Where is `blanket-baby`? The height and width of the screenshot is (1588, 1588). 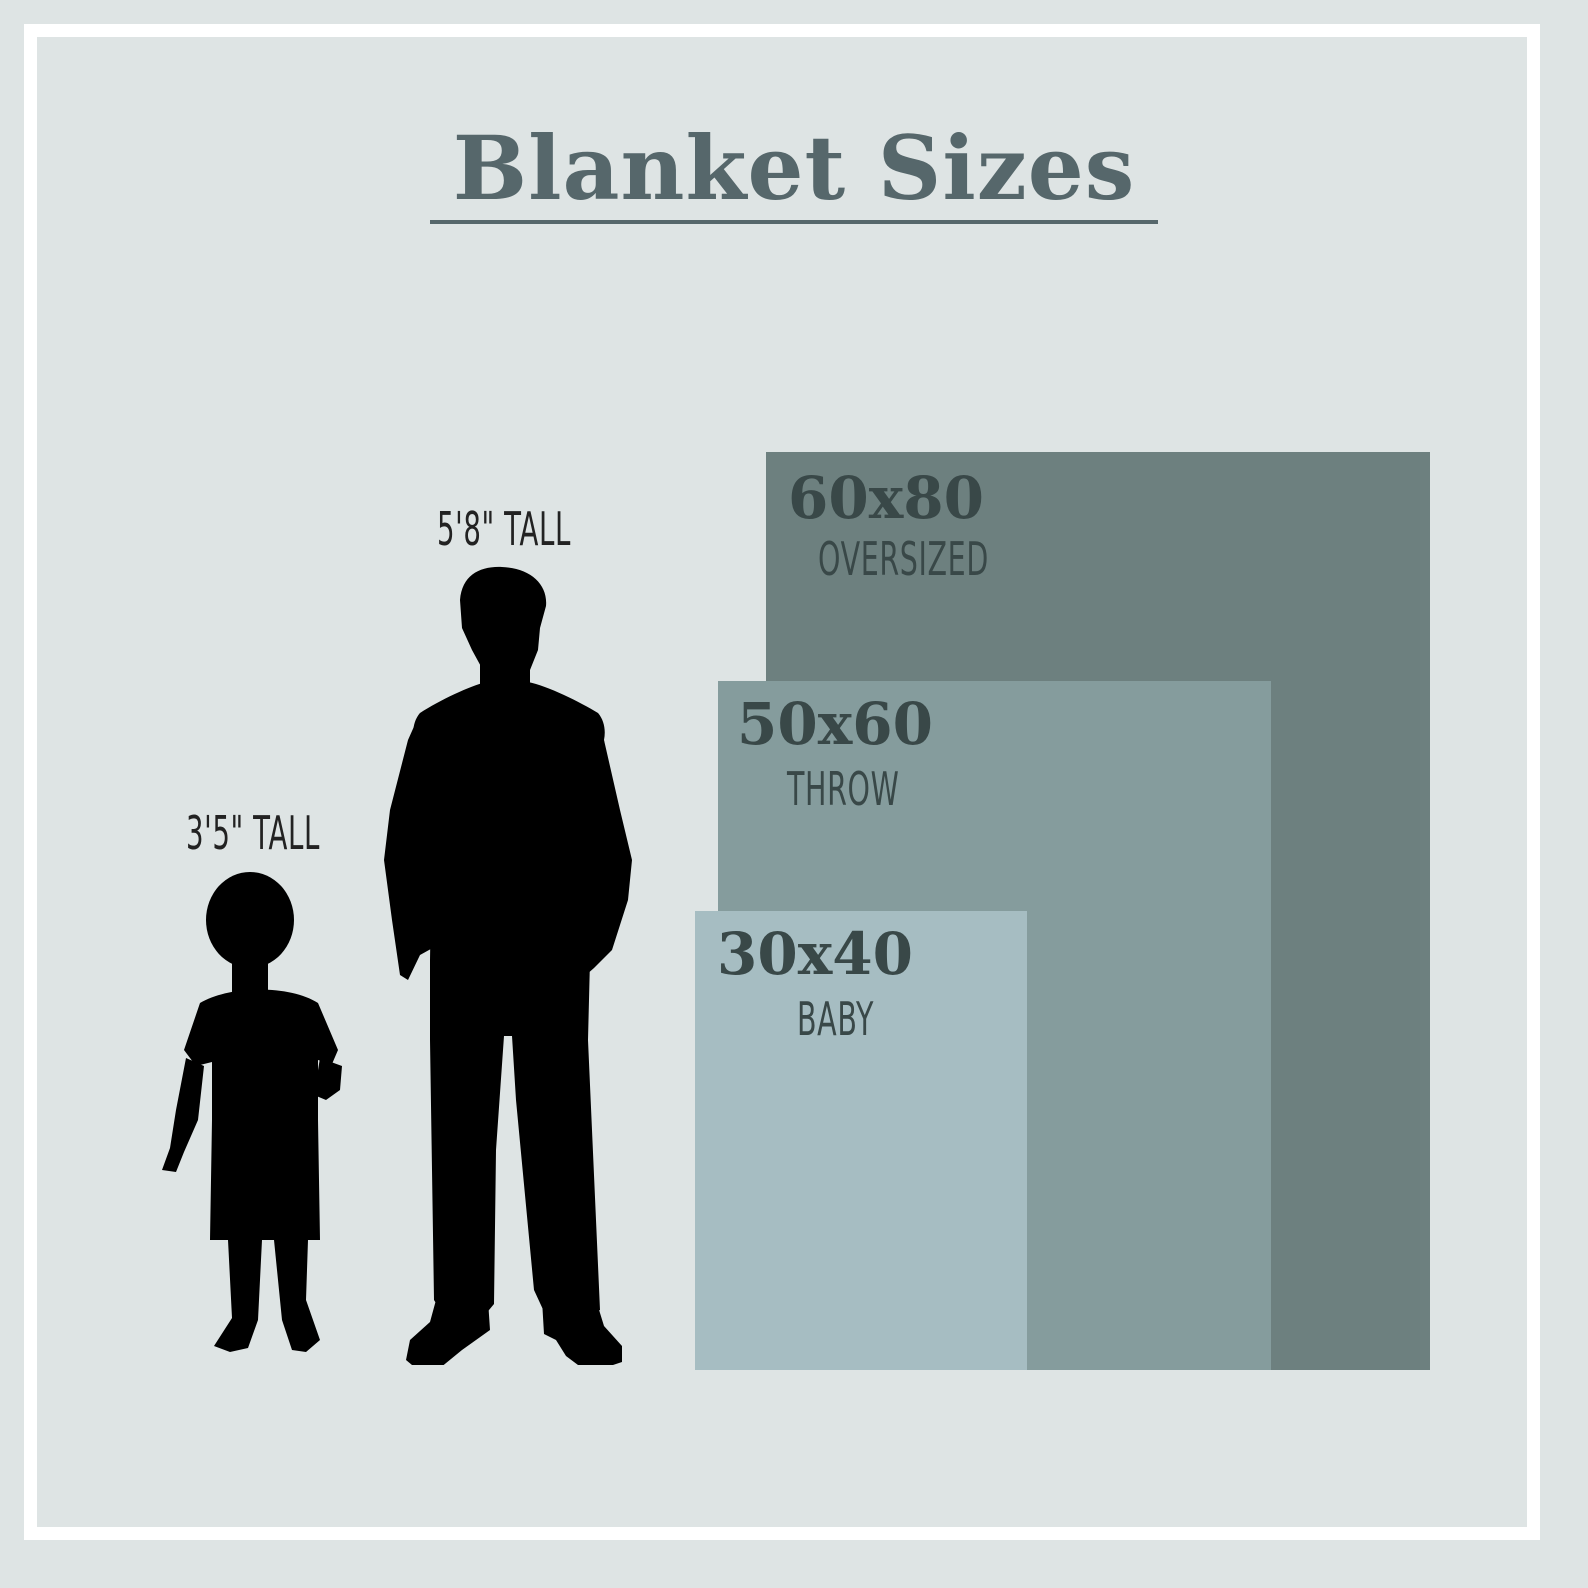
blanket-baby is located at coordinates (861, 1140).